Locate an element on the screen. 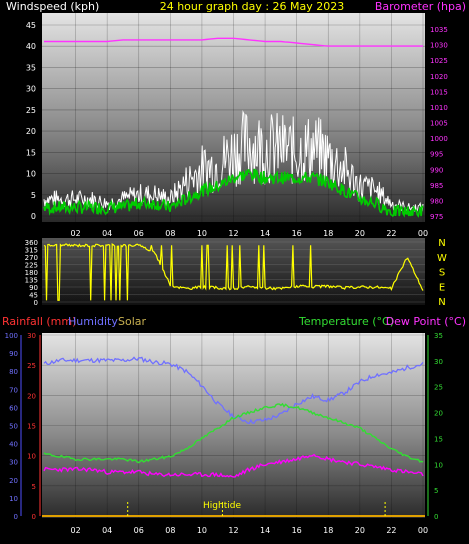 The width and height of the screenshot is (469, 544). barometer-tick-label: 1025 is located at coordinates (439, 61).